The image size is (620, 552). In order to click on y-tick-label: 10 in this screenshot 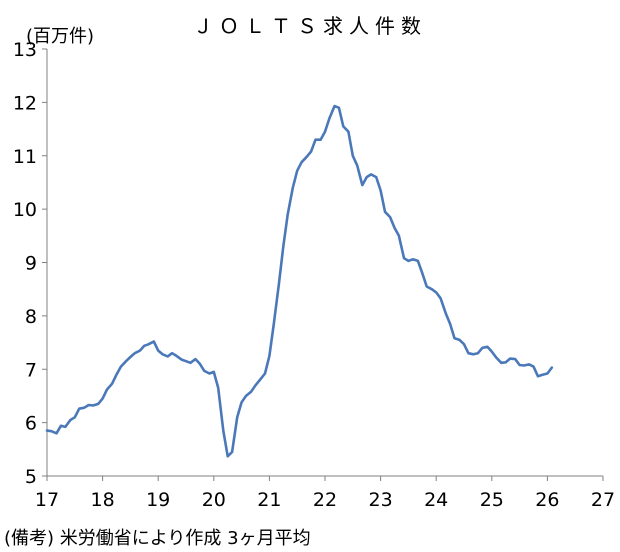, I will do `click(25, 210)`.